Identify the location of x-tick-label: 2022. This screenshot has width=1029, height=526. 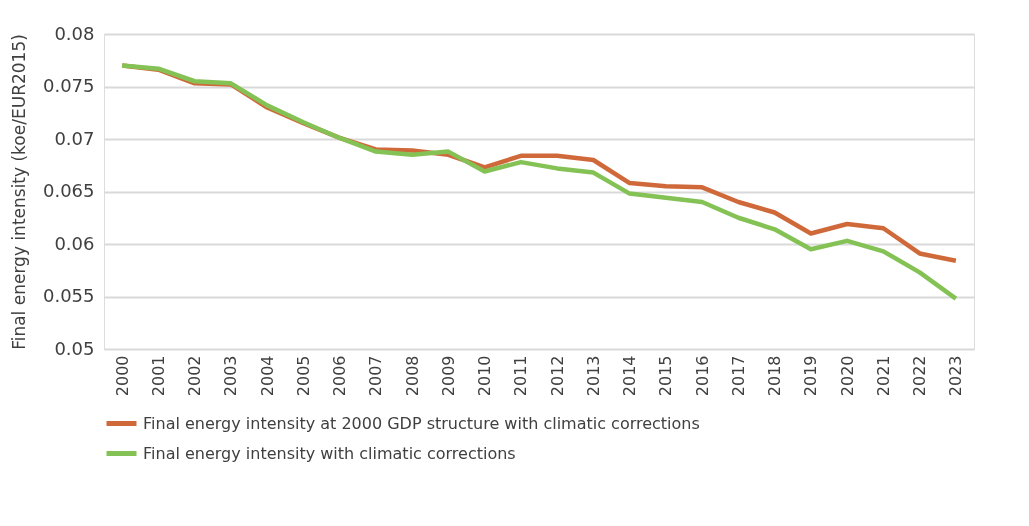
(920, 376).